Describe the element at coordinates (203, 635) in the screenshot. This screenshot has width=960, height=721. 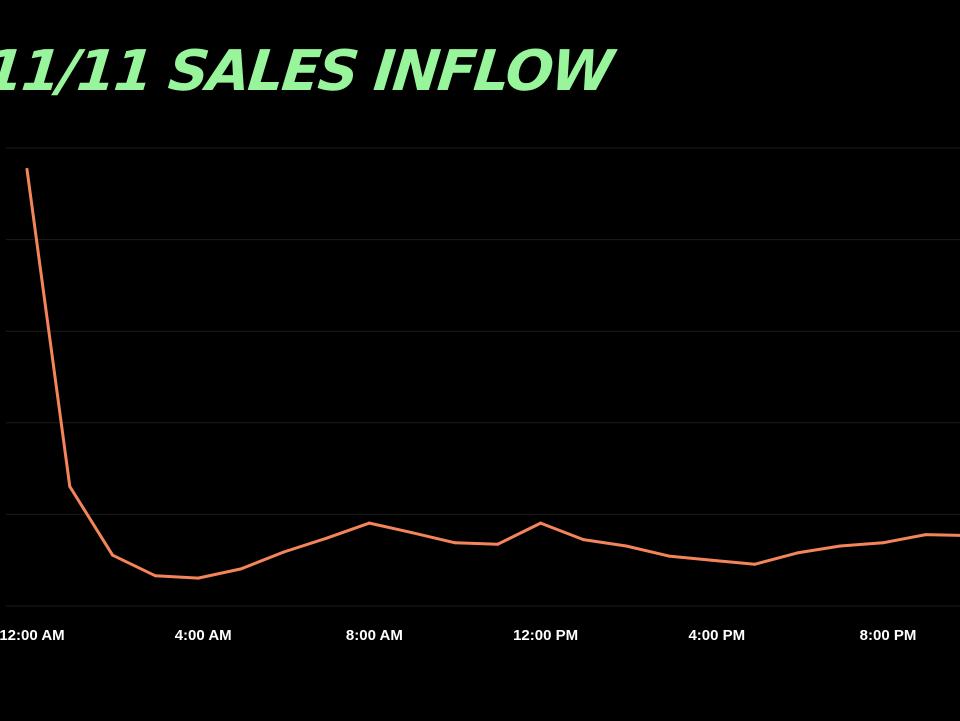
I see `x-tick-label: 4:00 AM` at that location.